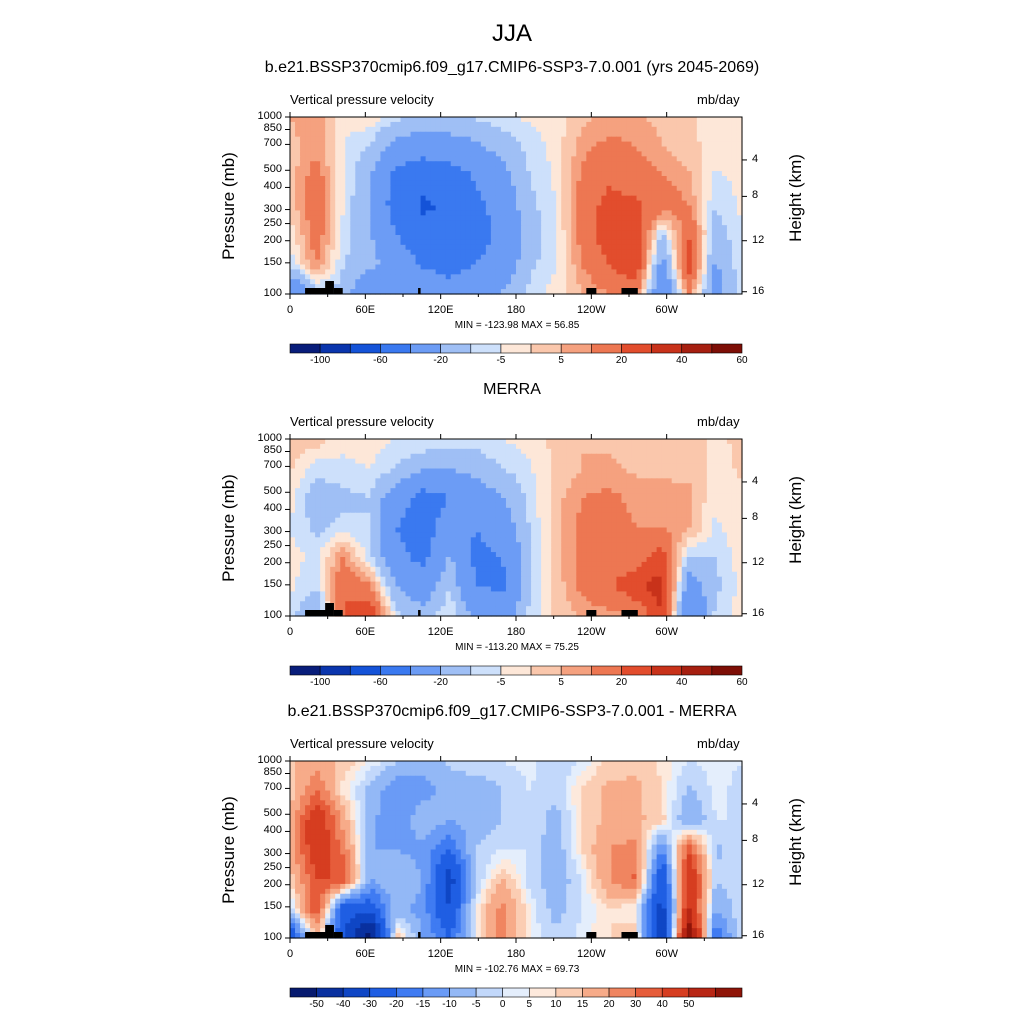 The image size is (1024, 1024). Describe the element at coordinates (718, 99) in the screenshot. I see `units-label: mb/day` at that location.